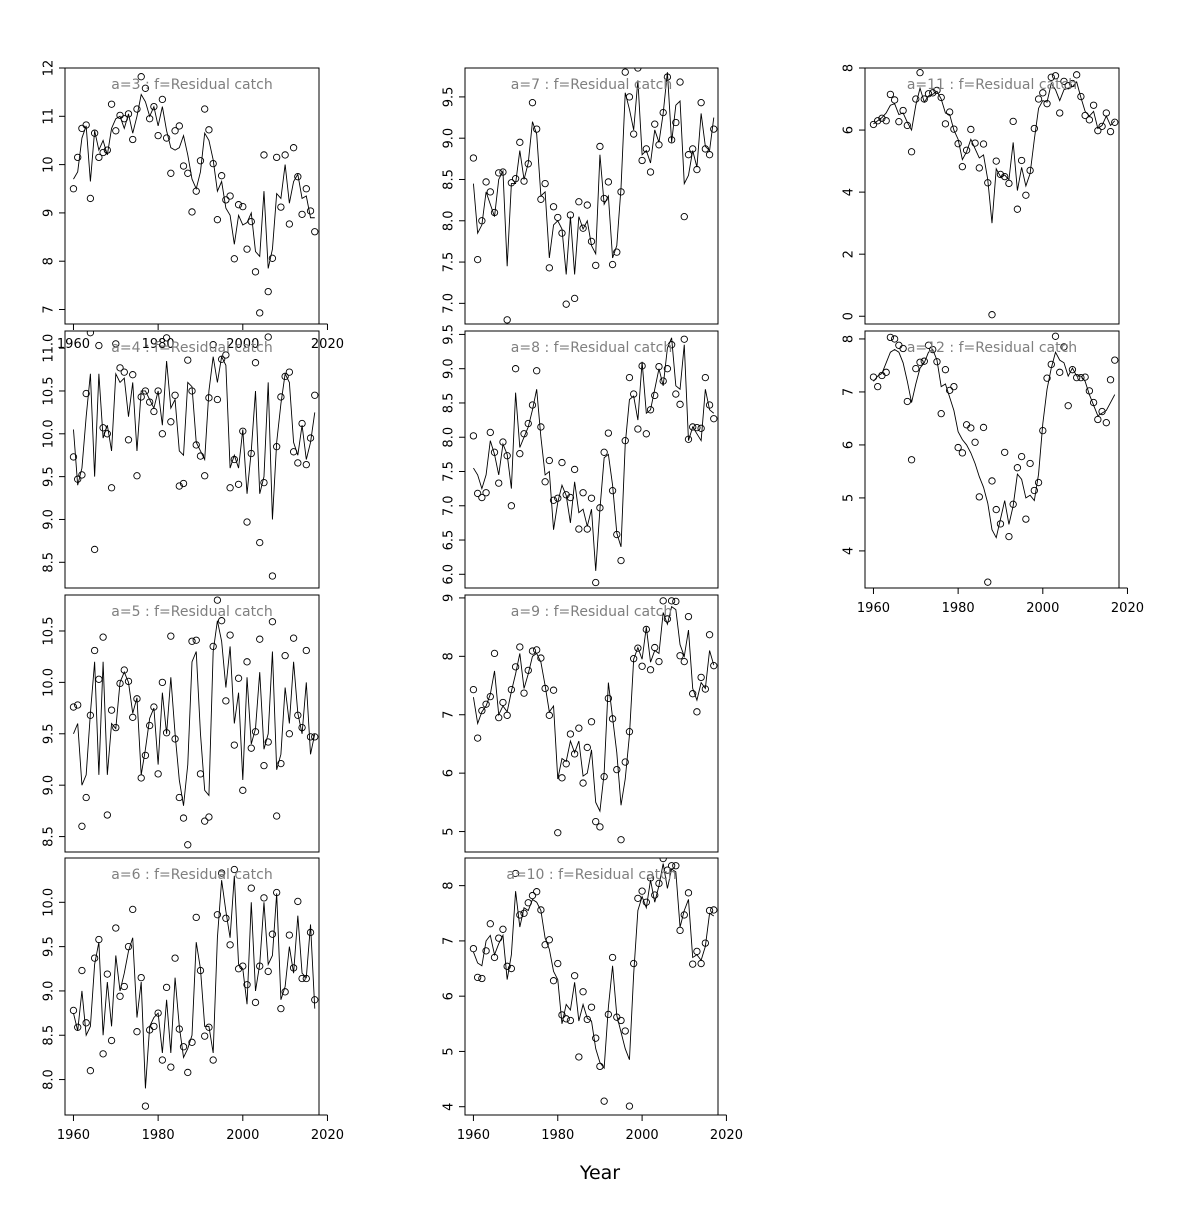 The height and width of the screenshot is (1205, 1200). Describe the element at coordinates (449, 471) in the screenshot. I see `y-tick-label: 7.5` at that location.